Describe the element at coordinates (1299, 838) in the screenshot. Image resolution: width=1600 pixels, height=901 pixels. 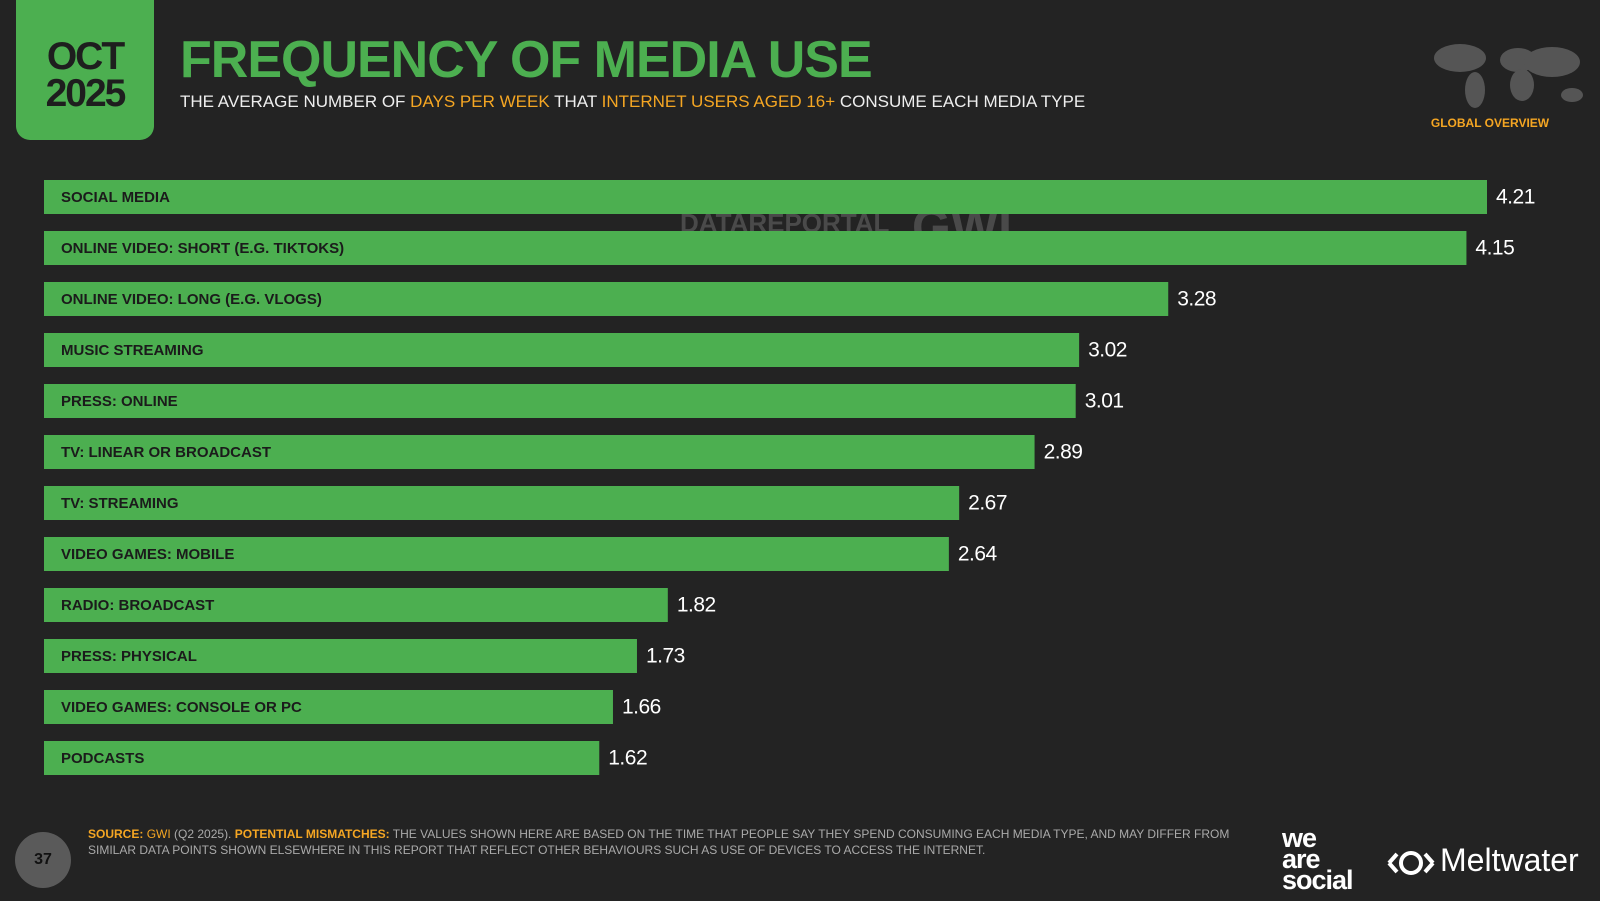
I see `brand-word: we` at that location.